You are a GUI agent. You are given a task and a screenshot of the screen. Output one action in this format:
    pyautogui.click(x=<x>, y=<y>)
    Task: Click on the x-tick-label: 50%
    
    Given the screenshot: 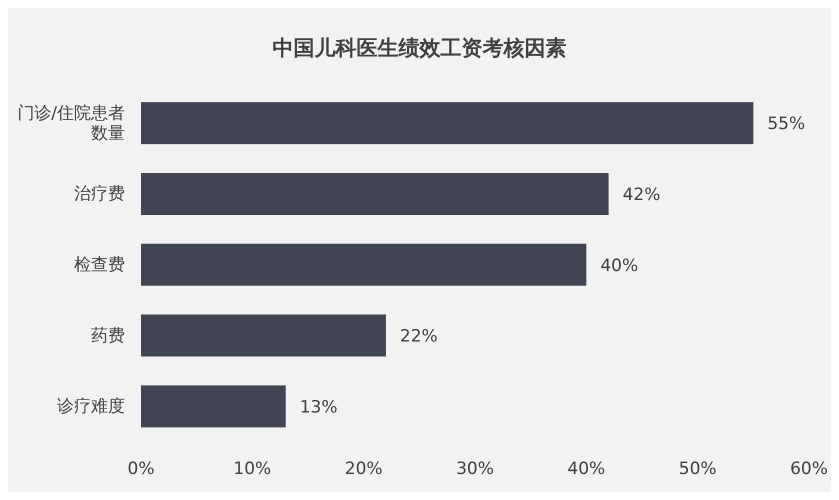 What is the action you would take?
    pyautogui.click(x=697, y=469)
    